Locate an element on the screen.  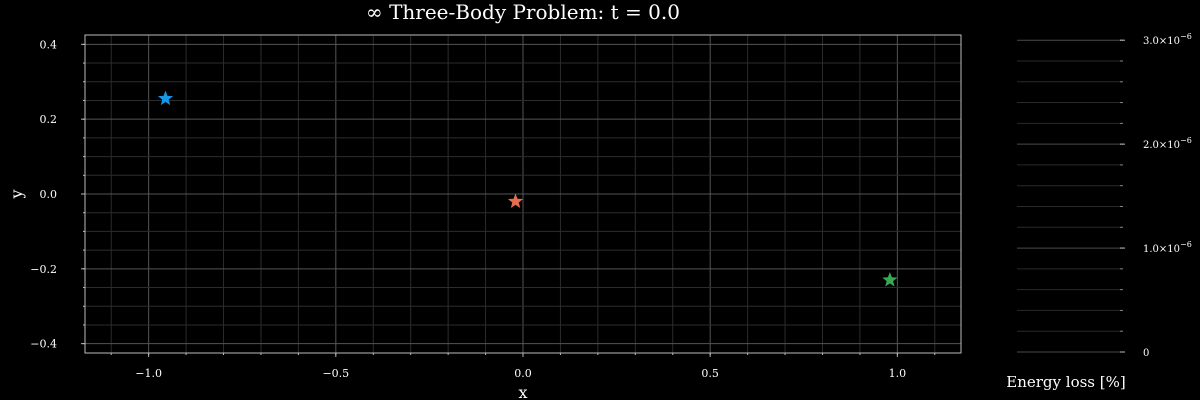
y-tick-label: 0.2 is located at coordinates (49, 119).